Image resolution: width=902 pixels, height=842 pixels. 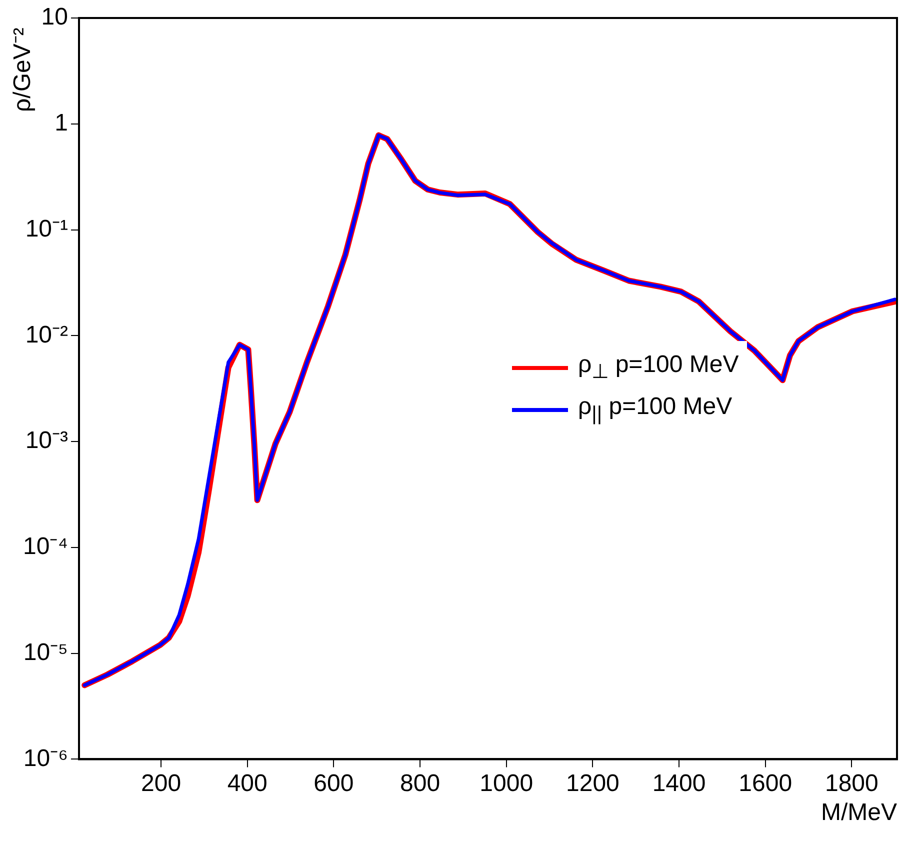 What do you see at coordinates (859, 813) in the screenshot?
I see `x-axis-title: M/MeV` at bounding box center [859, 813].